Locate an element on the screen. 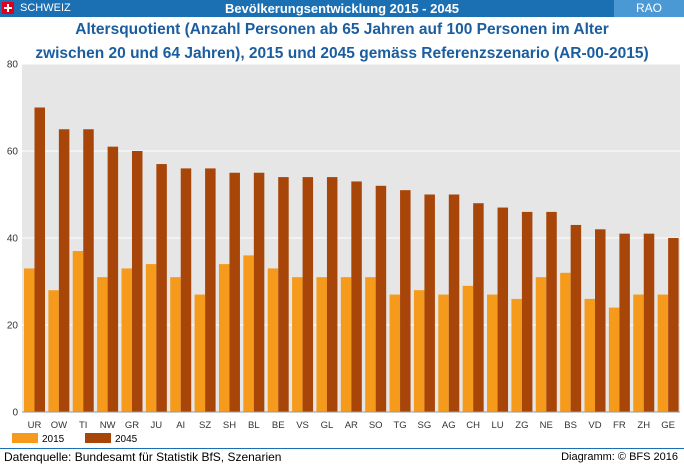 The height and width of the screenshot is (465, 684). bar-2015-JU is located at coordinates (151, 338).